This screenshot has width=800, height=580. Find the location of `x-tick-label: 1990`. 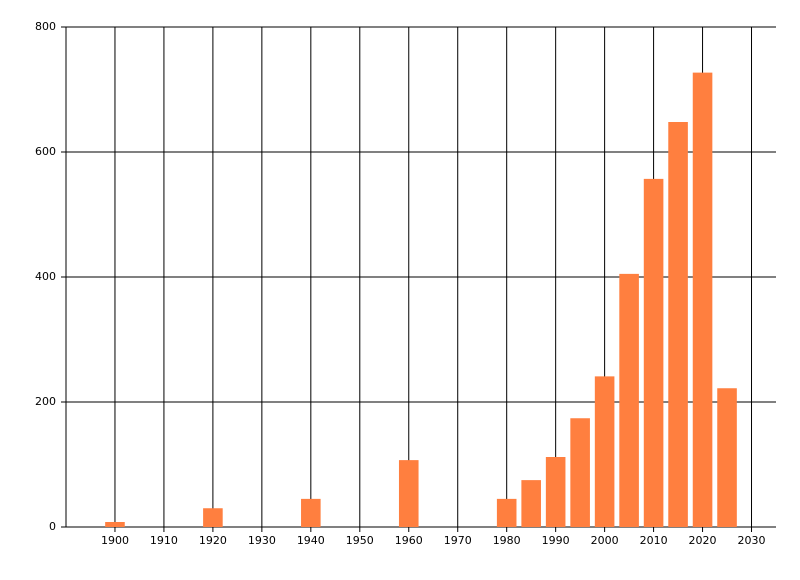

x-tick-label: 1990 is located at coordinates (556, 540).